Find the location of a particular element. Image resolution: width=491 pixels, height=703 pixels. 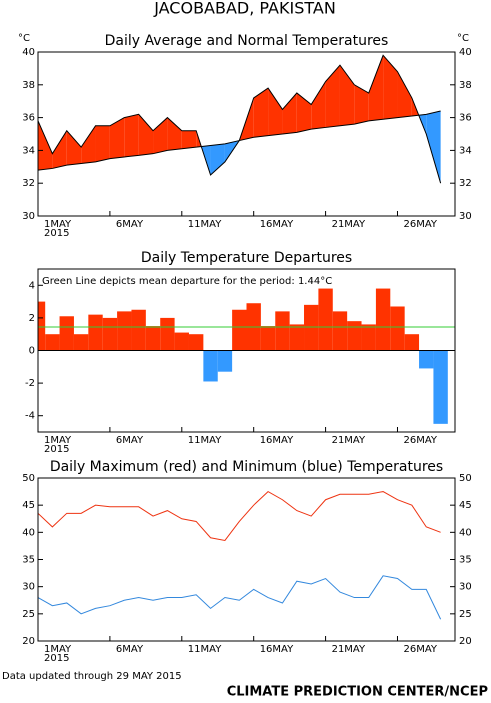

y-tick-label-right: 35 is located at coordinates (465, 560).